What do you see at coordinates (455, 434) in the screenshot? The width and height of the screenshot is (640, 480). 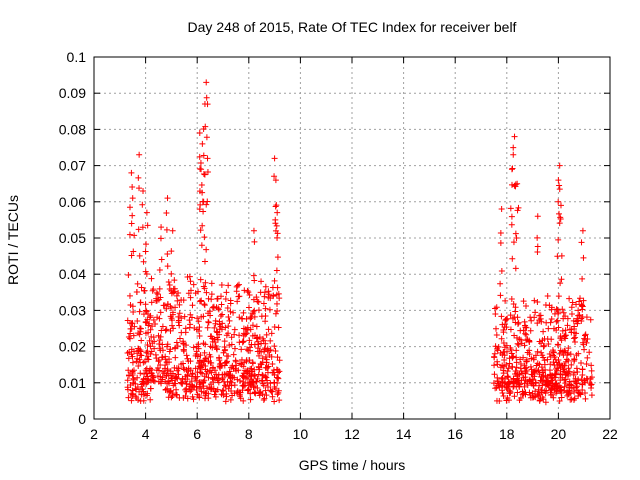 I see `x-tick-label: 16` at bounding box center [455, 434].